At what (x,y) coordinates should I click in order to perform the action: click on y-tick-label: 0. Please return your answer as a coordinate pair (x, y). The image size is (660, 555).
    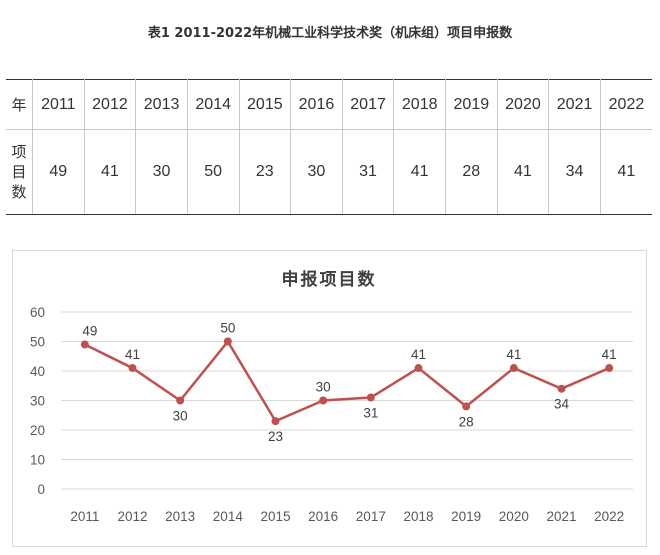
    Looking at the image, I should click on (41, 489).